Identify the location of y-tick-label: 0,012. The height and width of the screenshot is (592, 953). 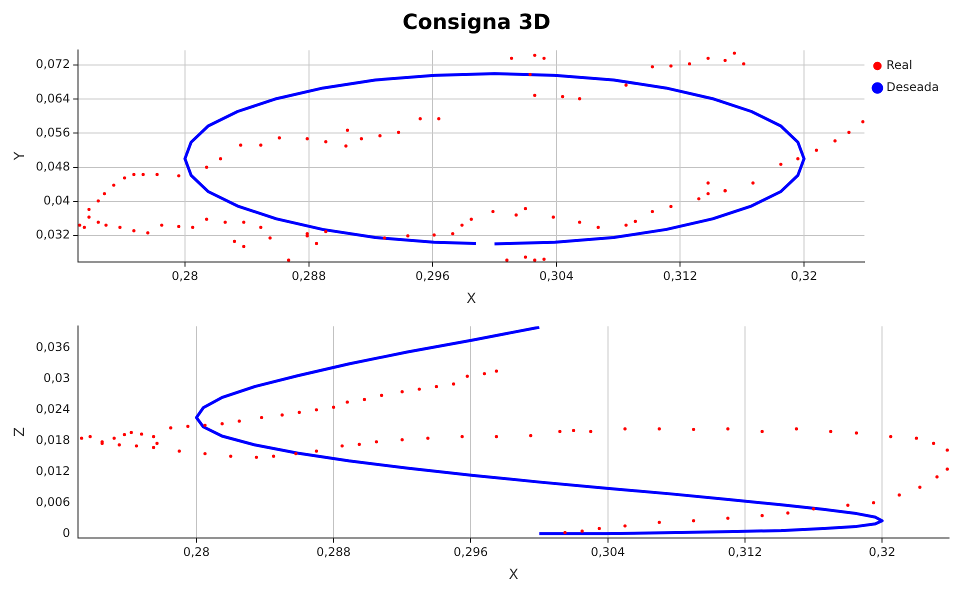
(53, 471).